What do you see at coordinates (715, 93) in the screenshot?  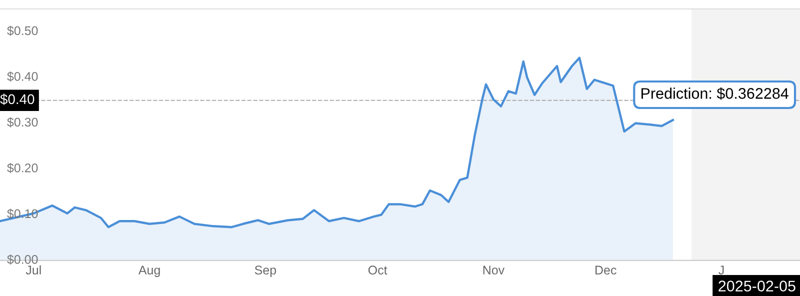 I see `annotation: Prediction: $0.362284` at bounding box center [715, 93].